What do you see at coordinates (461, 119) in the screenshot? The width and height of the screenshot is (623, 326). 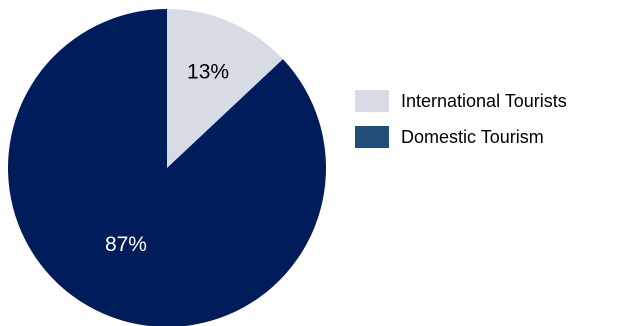 I see `legend: International Tourists Domestic Tourism` at bounding box center [461, 119].